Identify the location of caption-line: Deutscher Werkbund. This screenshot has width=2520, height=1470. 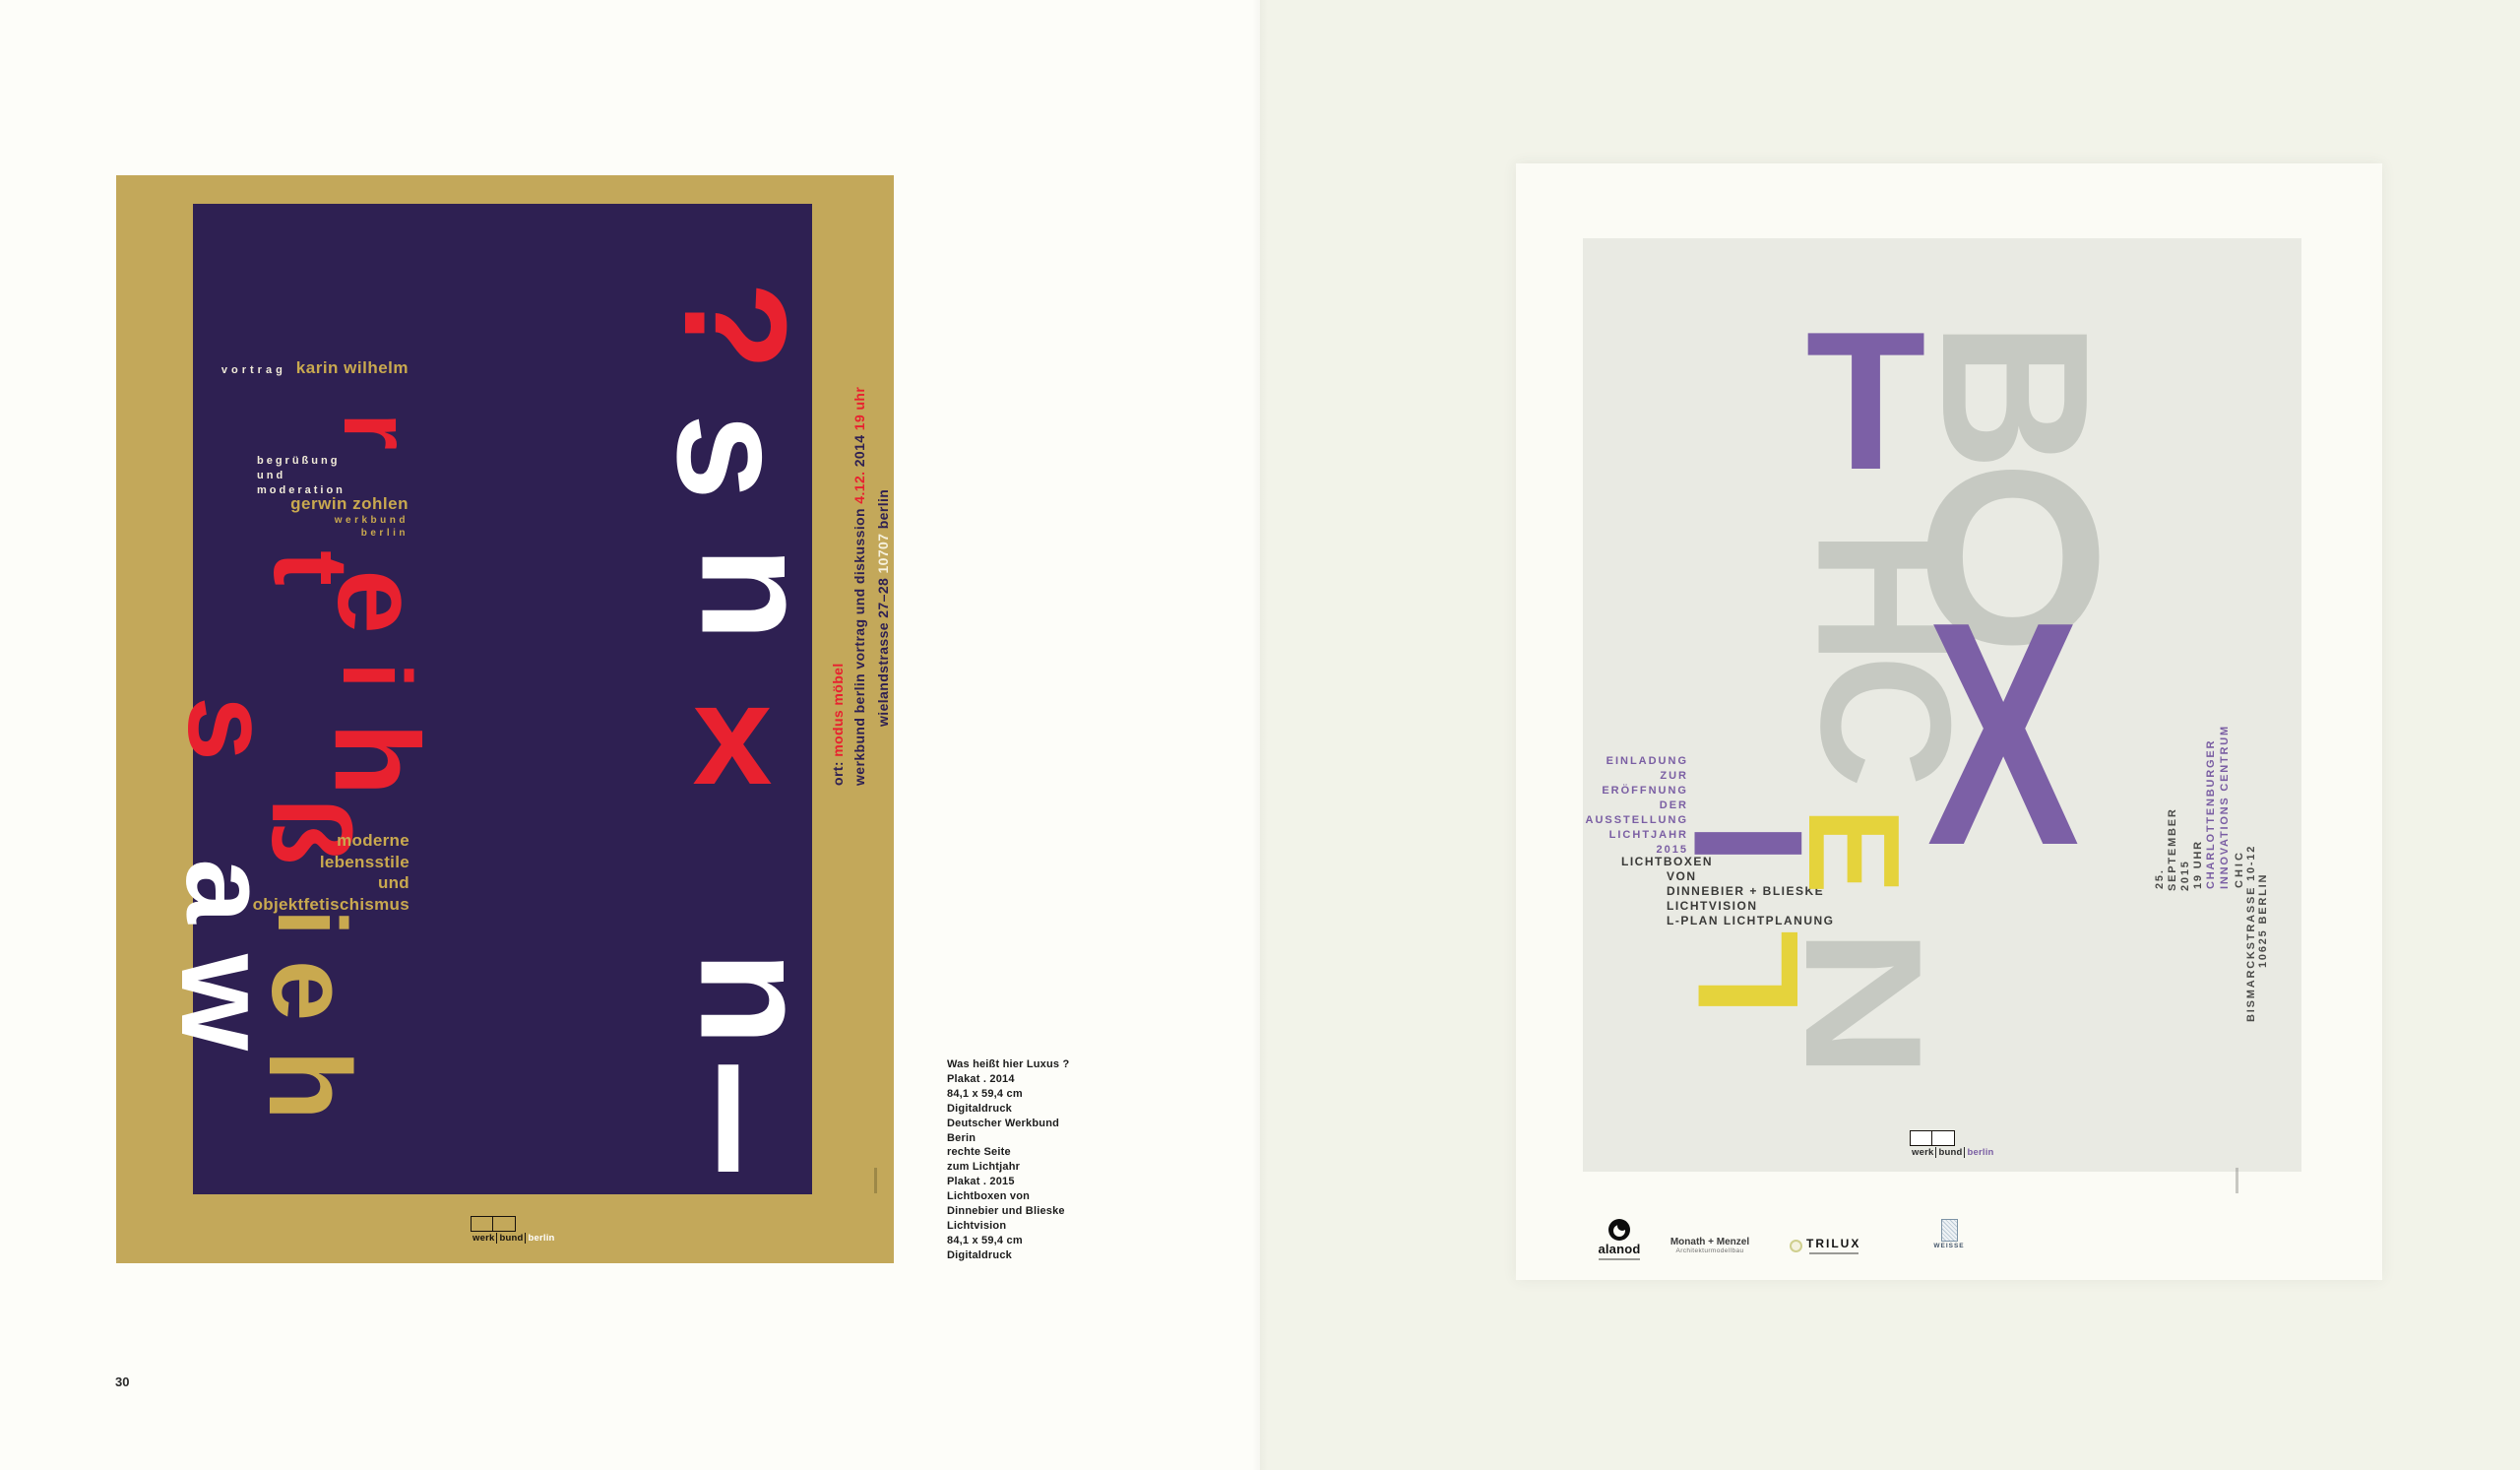
(1003, 1123).